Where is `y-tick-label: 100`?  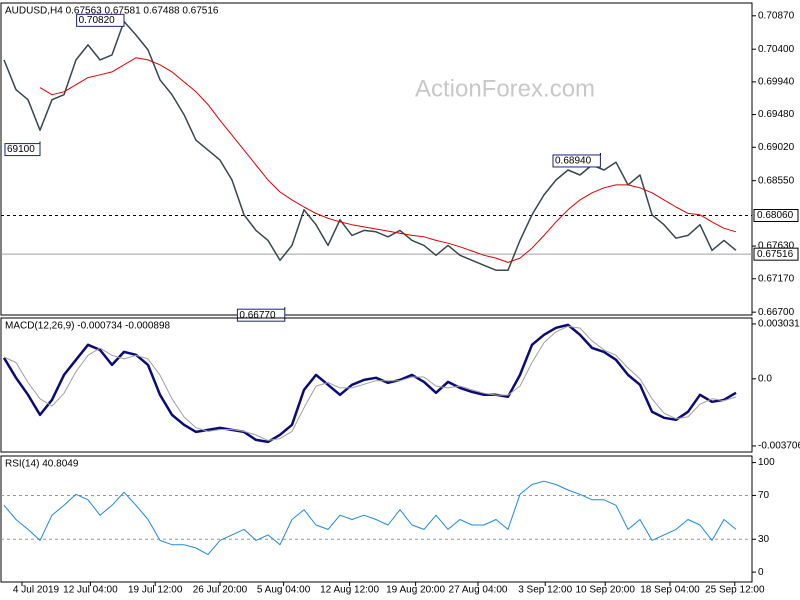
y-tick-label: 100 is located at coordinates (766, 462).